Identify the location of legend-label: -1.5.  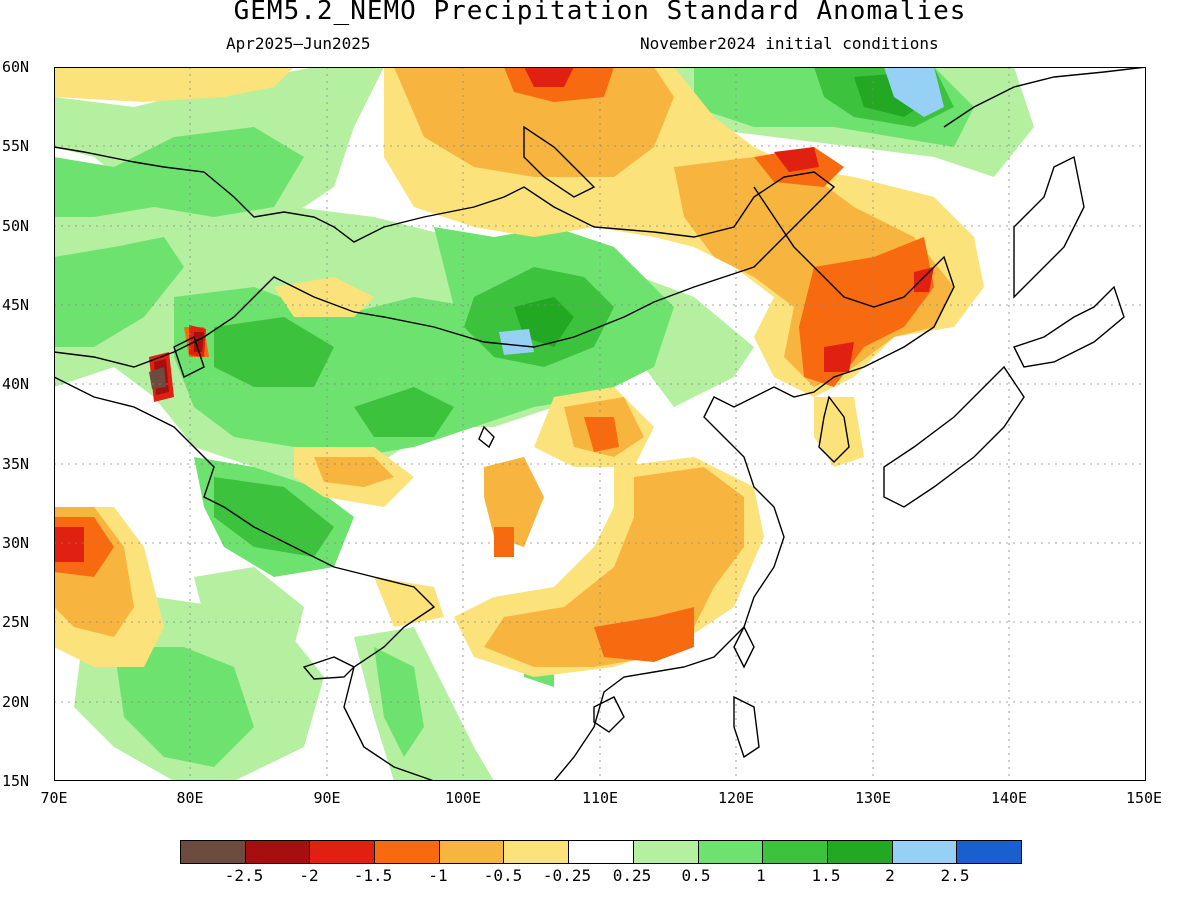
(373, 875).